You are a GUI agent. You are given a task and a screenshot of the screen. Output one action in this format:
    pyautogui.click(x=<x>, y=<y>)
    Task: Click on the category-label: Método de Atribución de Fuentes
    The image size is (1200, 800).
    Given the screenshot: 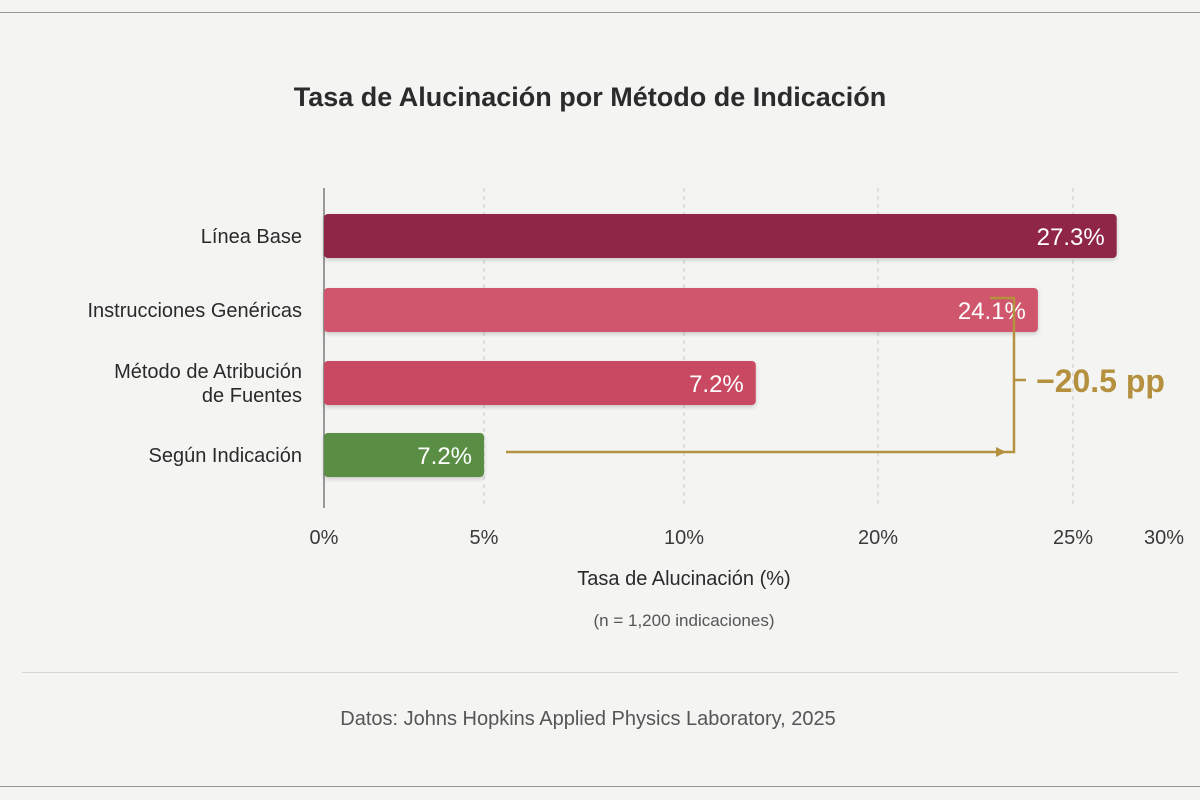 What is the action you would take?
    pyautogui.click(x=208, y=384)
    